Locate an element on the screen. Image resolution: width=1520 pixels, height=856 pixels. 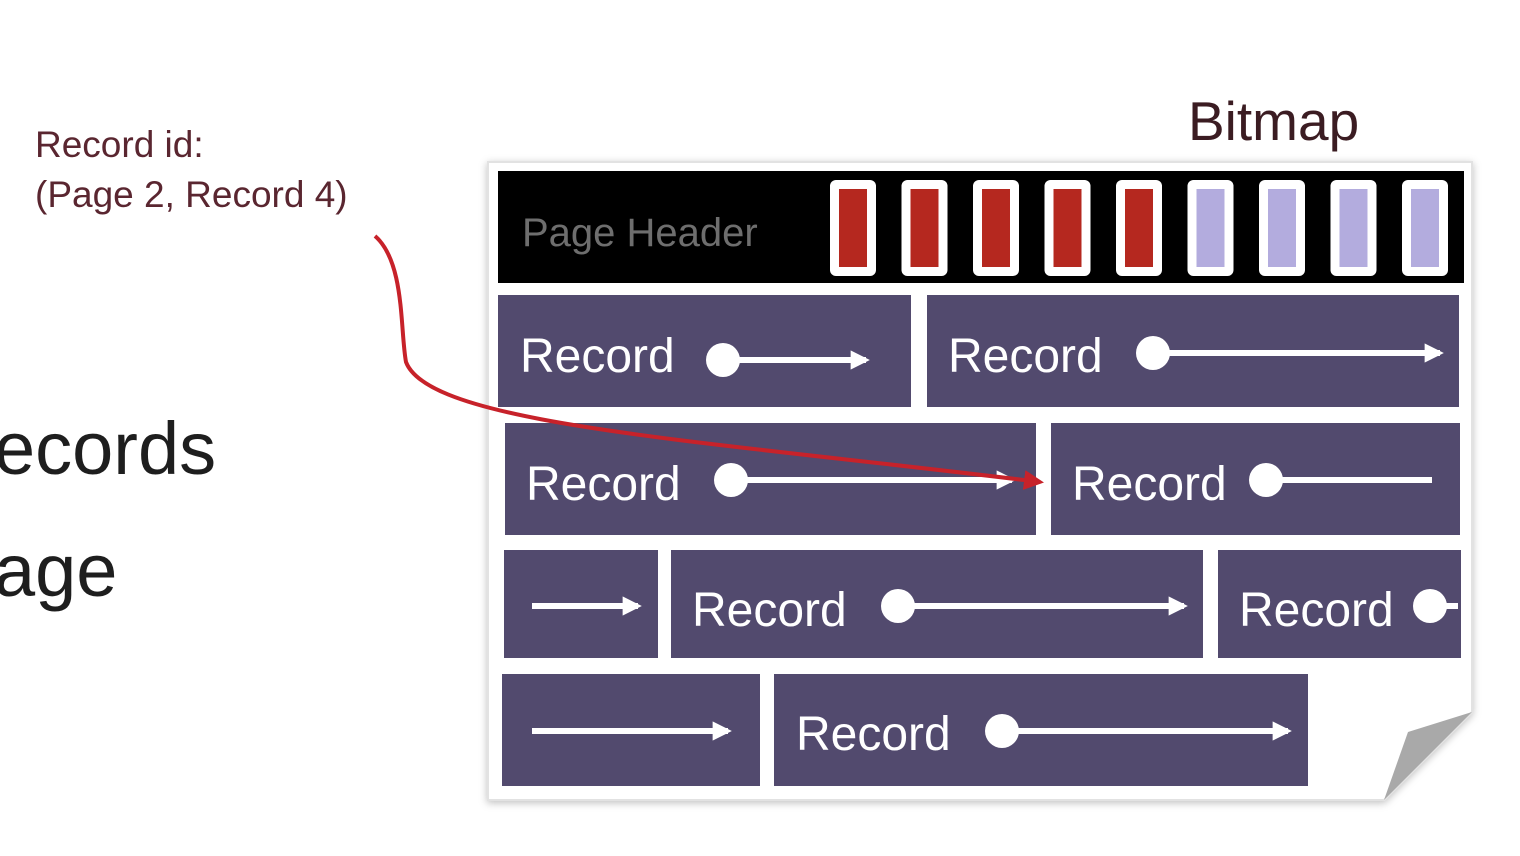
bitmap is located at coordinates (1139, 228).